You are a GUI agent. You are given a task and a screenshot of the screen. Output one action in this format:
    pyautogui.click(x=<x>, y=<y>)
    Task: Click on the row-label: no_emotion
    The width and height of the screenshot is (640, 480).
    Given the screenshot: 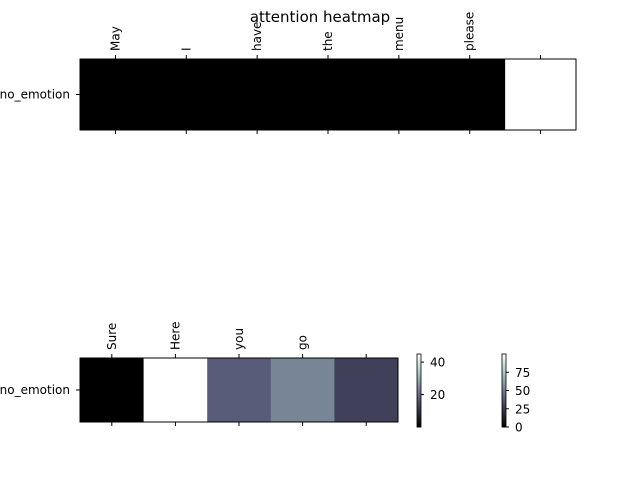 What is the action you would take?
    pyautogui.click(x=35, y=390)
    